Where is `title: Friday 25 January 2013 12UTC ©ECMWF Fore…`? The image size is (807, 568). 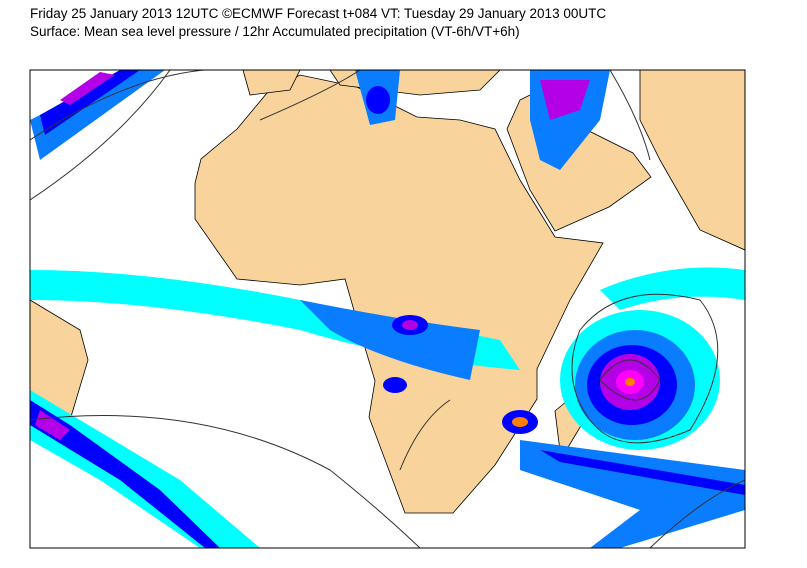 title: Friday 25 January 2013 12UTC ©ECMWF Fore… is located at coordinates (318, 13).